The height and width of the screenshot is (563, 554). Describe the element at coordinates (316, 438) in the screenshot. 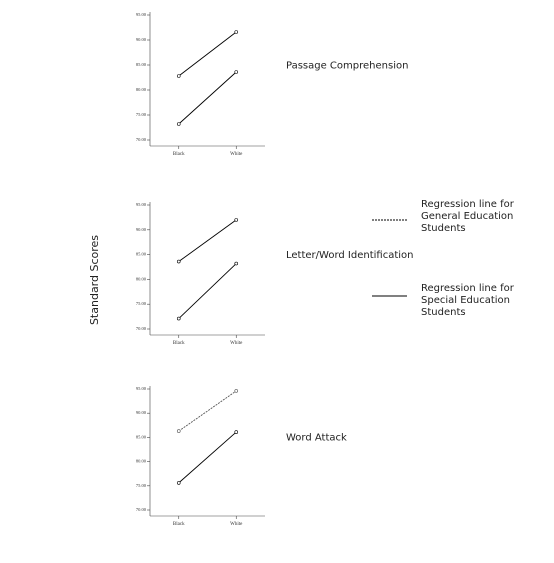

I see `chart-title: Word Attack` at that location.